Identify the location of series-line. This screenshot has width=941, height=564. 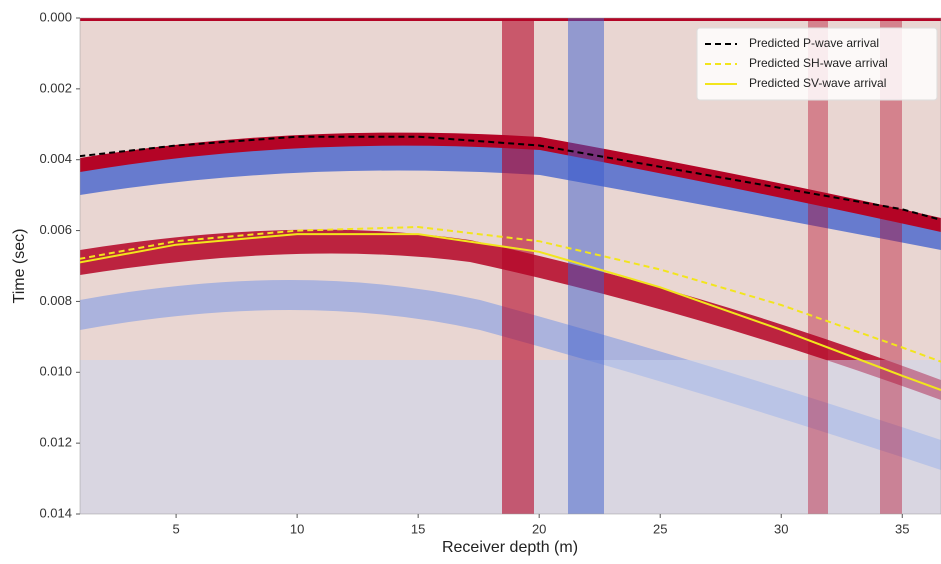
(510, 178).